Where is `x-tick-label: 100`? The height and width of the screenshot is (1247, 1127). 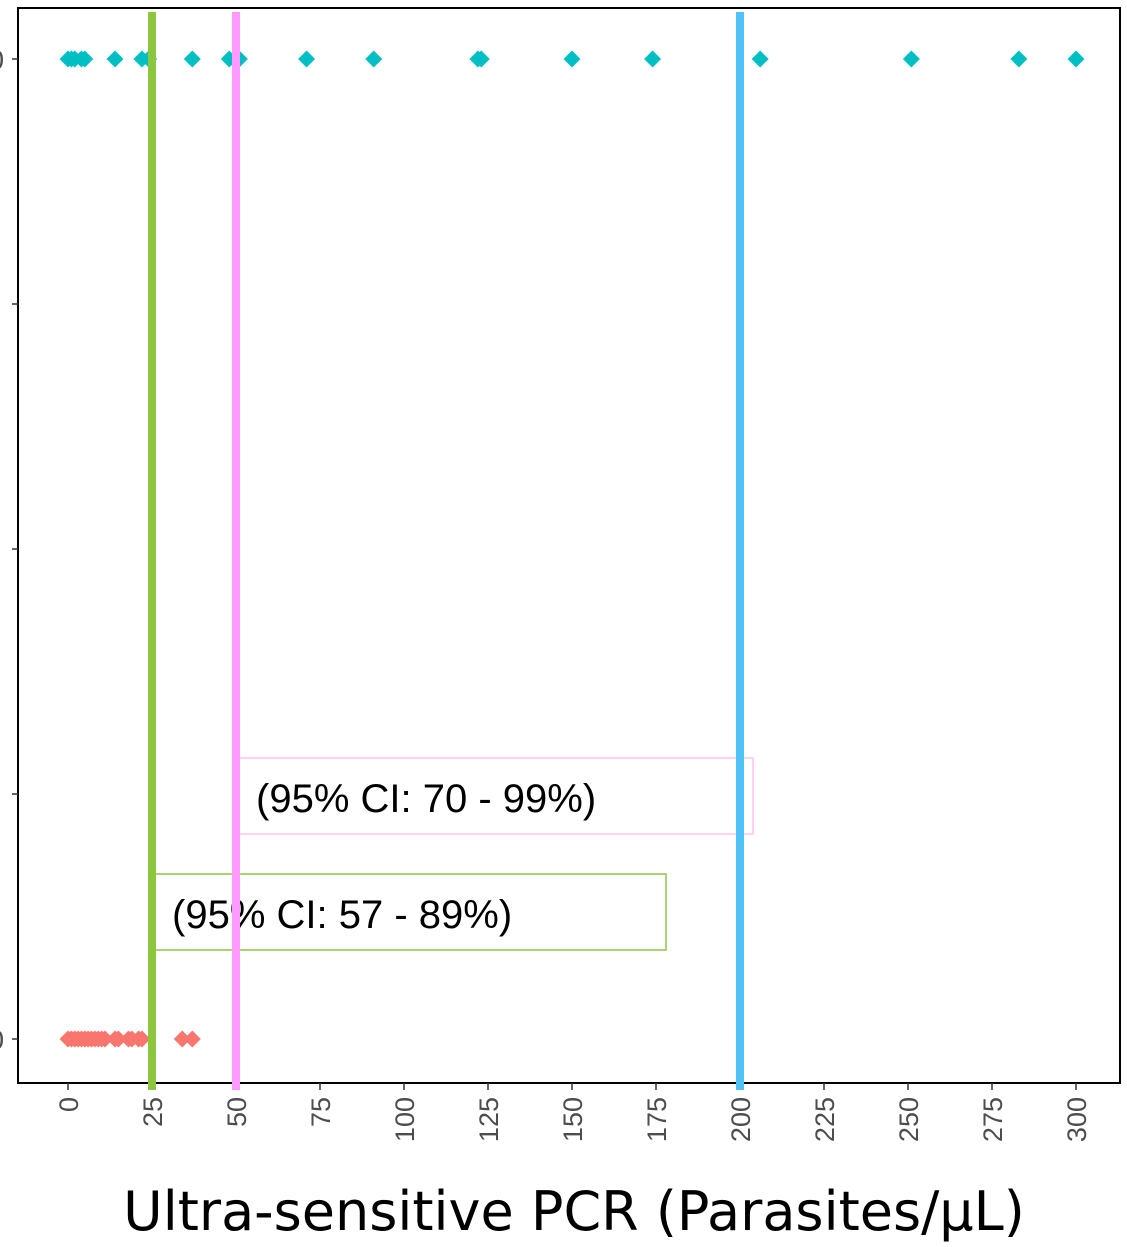 x-tick-label: 100 is located at coordinates (405, 1119).